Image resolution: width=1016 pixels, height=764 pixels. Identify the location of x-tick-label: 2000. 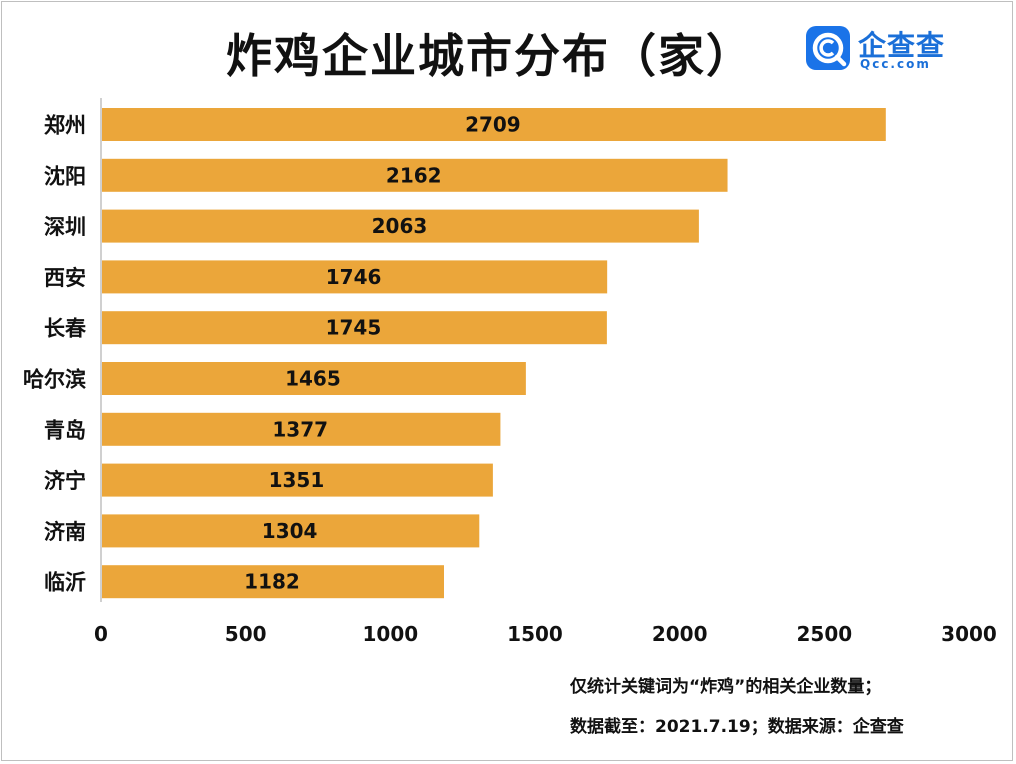
(680, 634).